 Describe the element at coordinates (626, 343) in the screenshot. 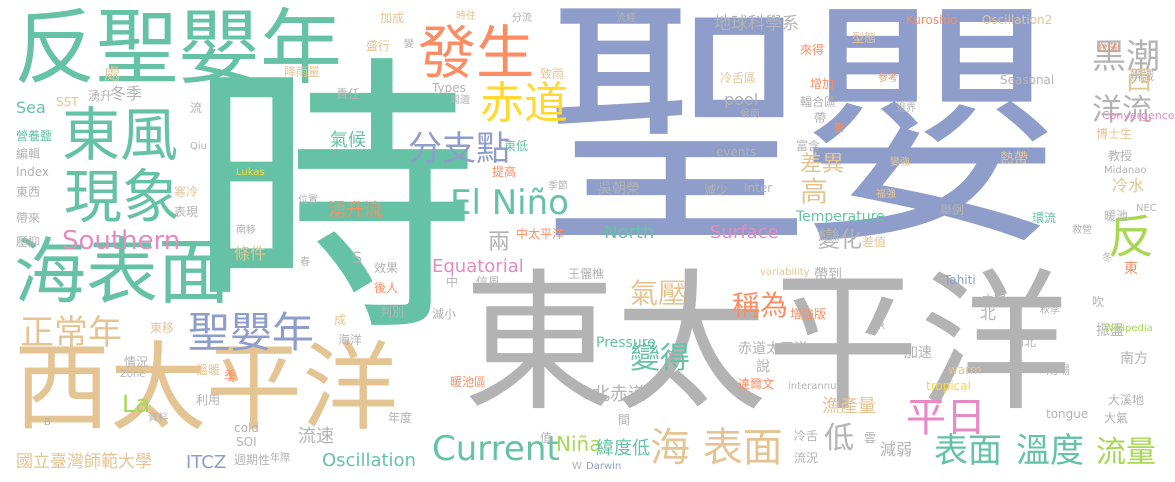

I see `word-pressure: Pressure` at that location.